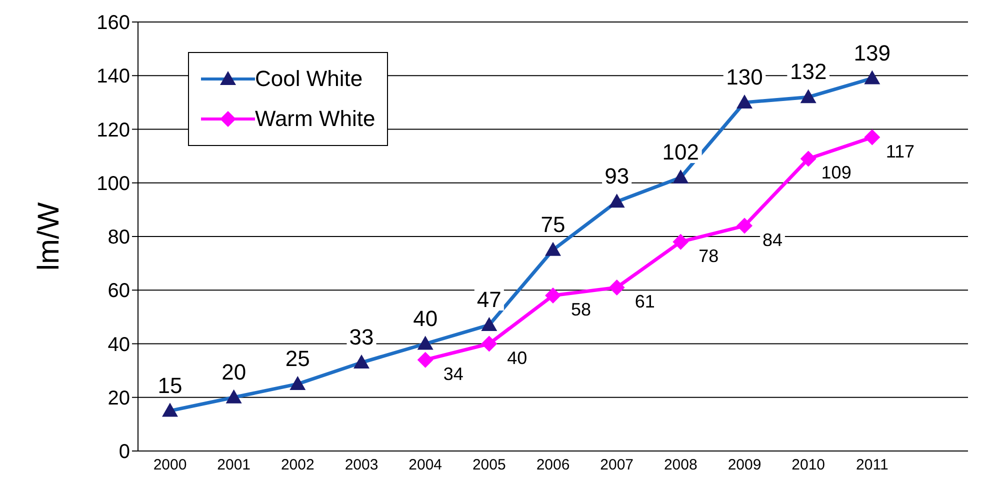 This screenshot has height=489, width=988. I want to click on x-tick-label: 2001, so click(234, 465).